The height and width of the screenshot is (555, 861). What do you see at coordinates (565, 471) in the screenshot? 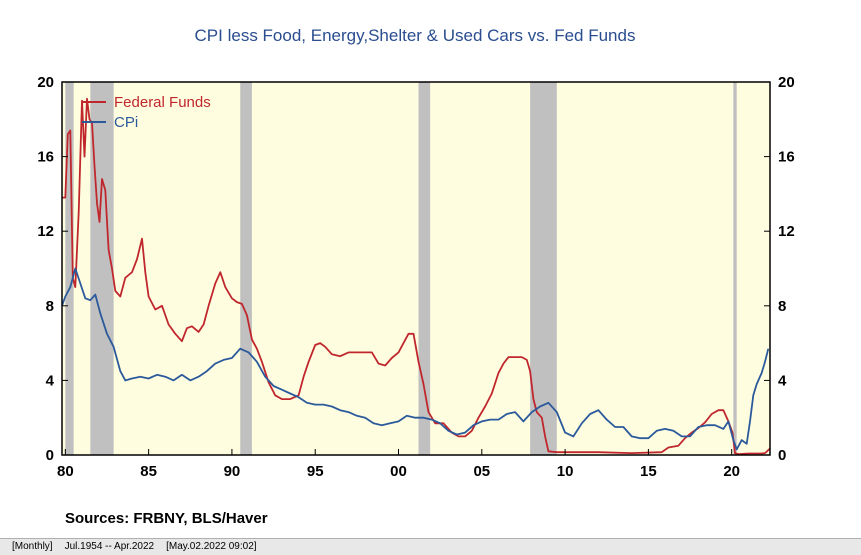
I see `x-tick-label: 10` at bounding box center [565, 471].